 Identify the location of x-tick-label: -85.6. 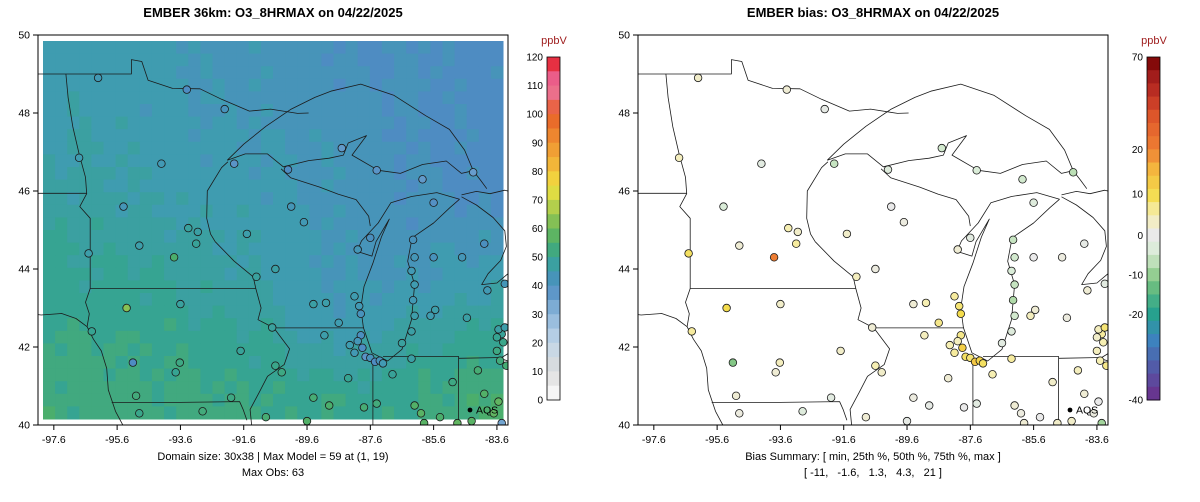
(1034, 440).